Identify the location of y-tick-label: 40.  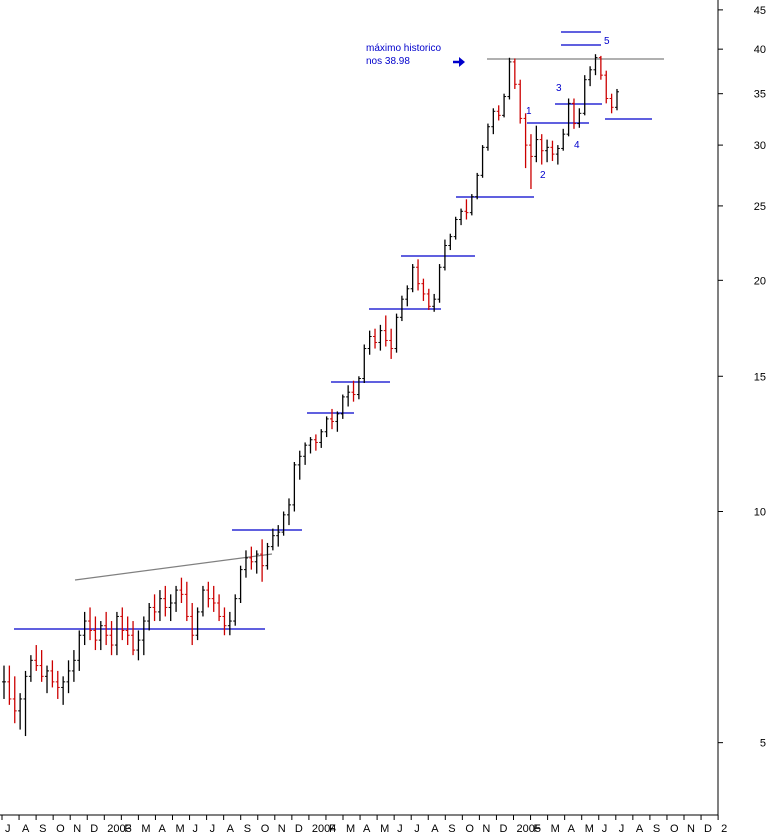
(760, 50).